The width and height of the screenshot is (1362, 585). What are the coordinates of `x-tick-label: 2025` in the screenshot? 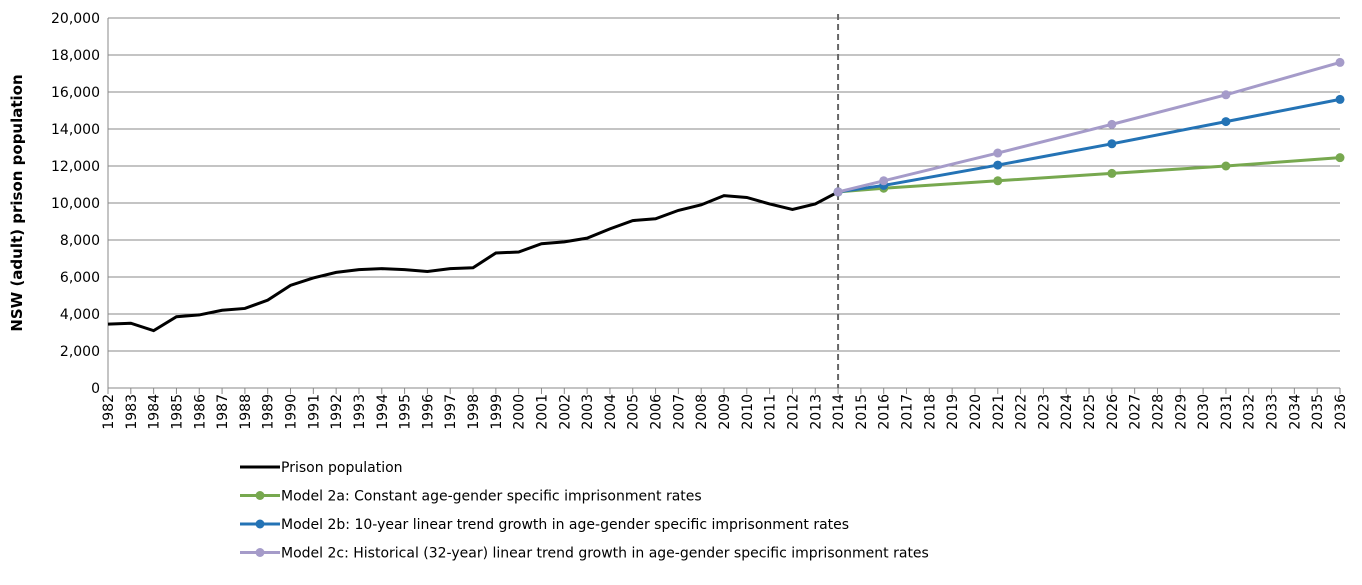 It's located at (1090, 412).